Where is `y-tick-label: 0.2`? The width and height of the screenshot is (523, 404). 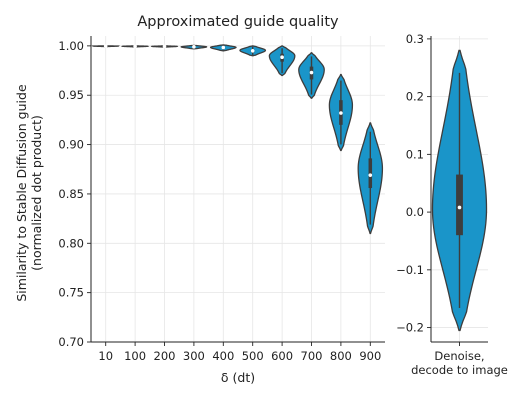
y-tick-label: 0.2 is located at coordinates (415, 97).